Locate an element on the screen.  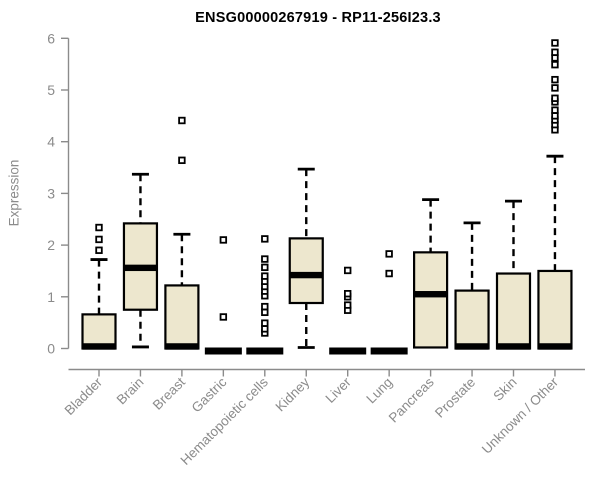
x-tick-label-liver: Liver is located at coordinates (339, 390).